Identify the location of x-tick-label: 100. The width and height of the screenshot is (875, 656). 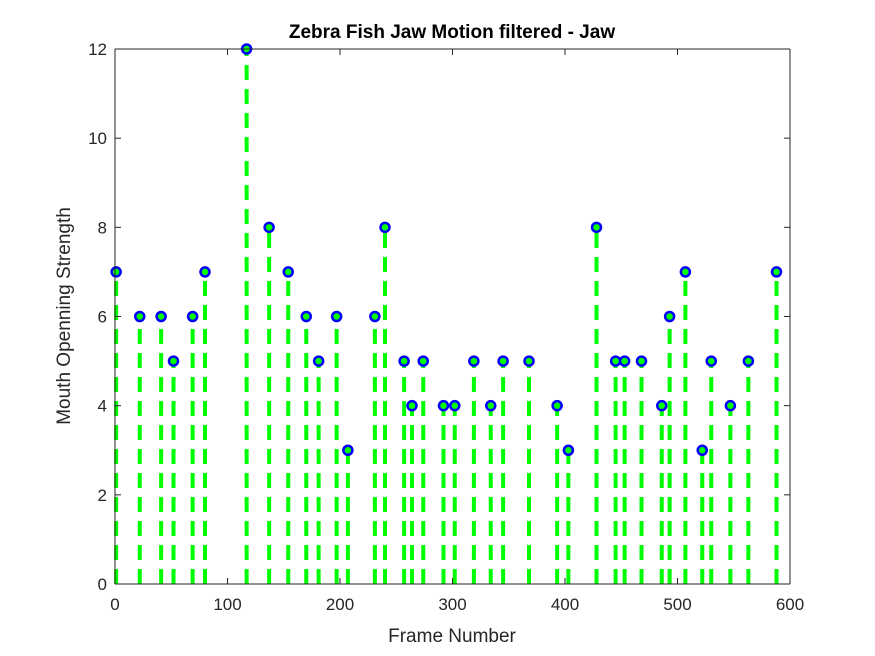
(227, 604).